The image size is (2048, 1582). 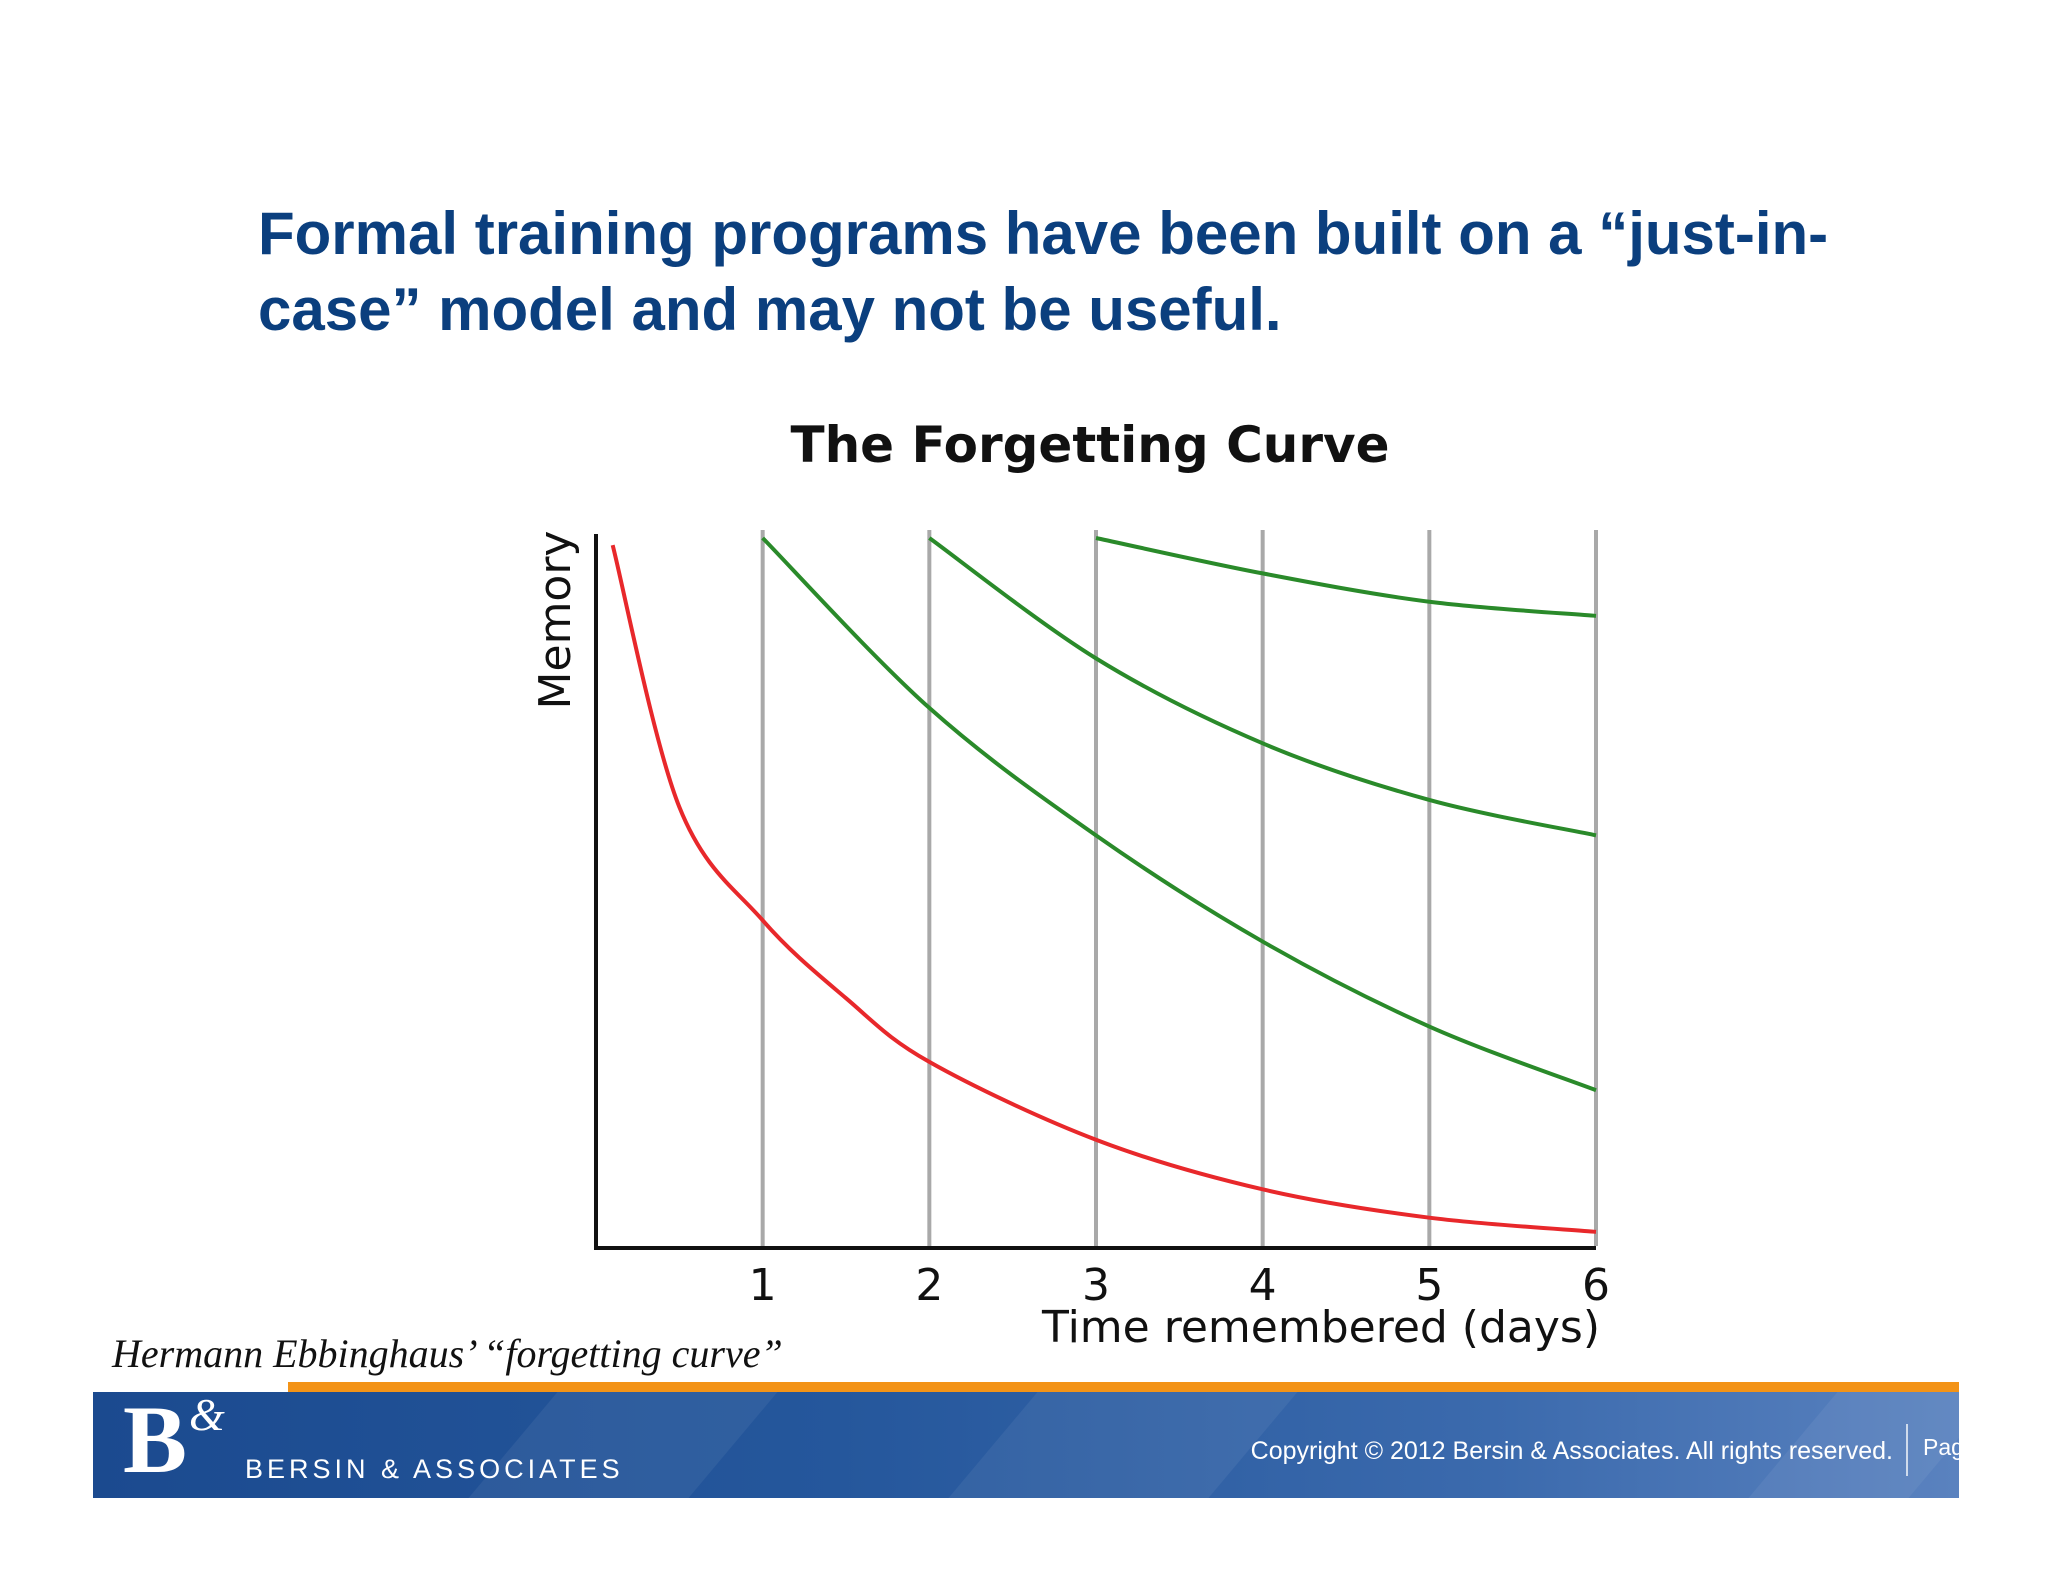 What do you see at coordinates (155, 1442) in the screenshot?
I see `logo-letter: B` at bounding box center [155, 1442].